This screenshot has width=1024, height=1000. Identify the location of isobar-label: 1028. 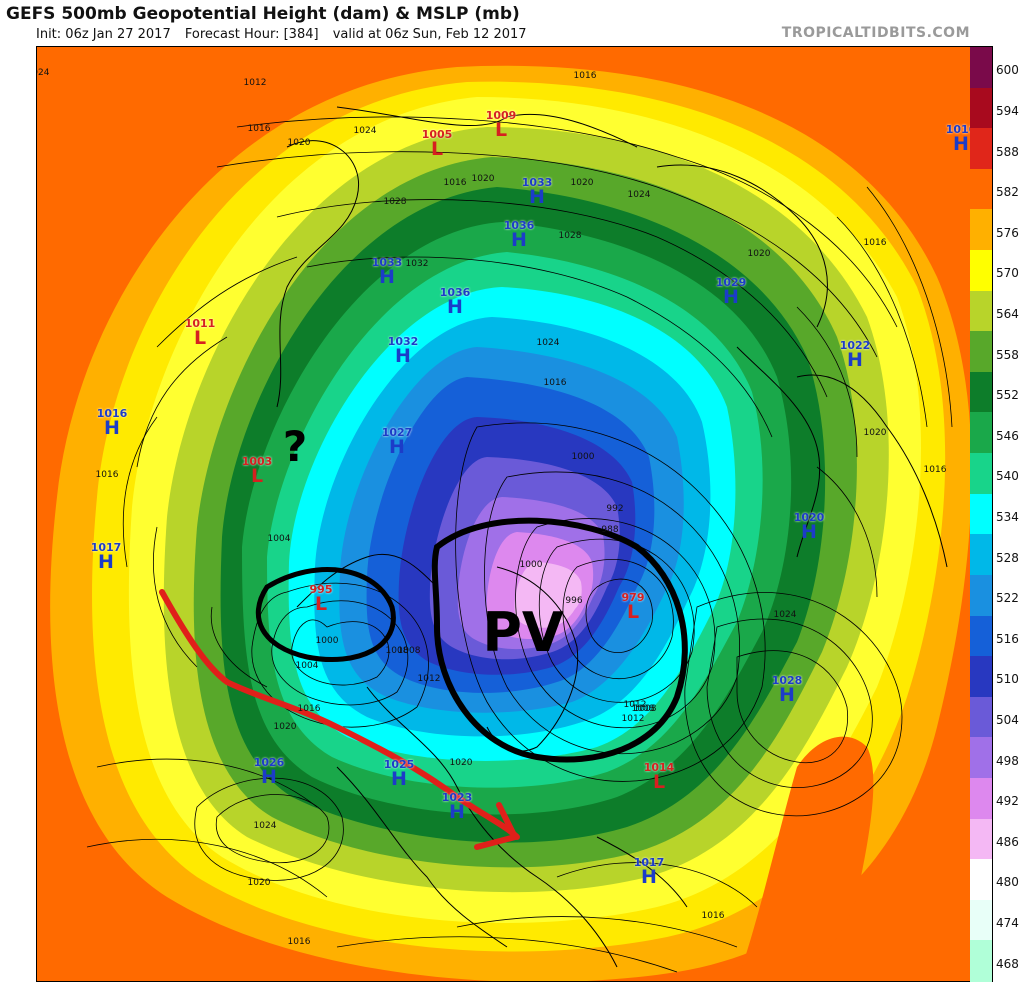
(570, 236).